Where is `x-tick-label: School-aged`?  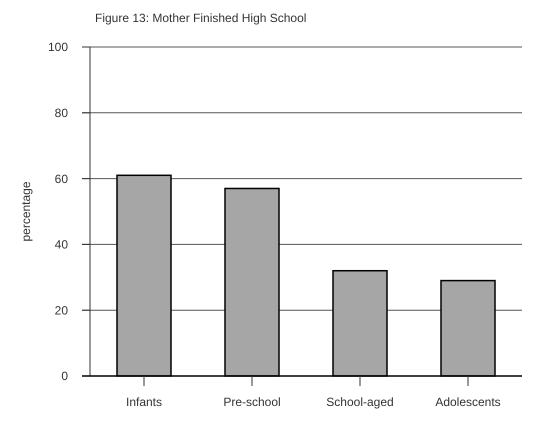
x-tick-label: School-aged is located at coordinates (360, 402).